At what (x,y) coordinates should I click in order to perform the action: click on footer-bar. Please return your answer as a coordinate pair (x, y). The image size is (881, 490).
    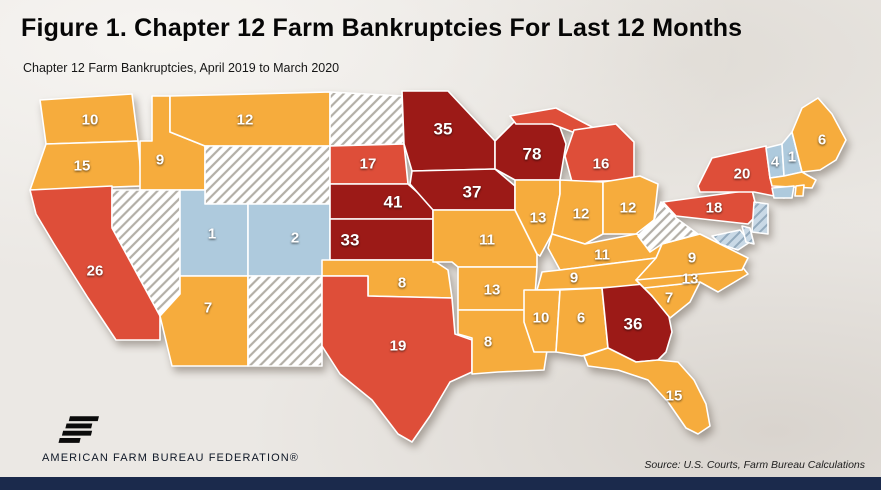
    Looking at the image, I should click on (440, 483).